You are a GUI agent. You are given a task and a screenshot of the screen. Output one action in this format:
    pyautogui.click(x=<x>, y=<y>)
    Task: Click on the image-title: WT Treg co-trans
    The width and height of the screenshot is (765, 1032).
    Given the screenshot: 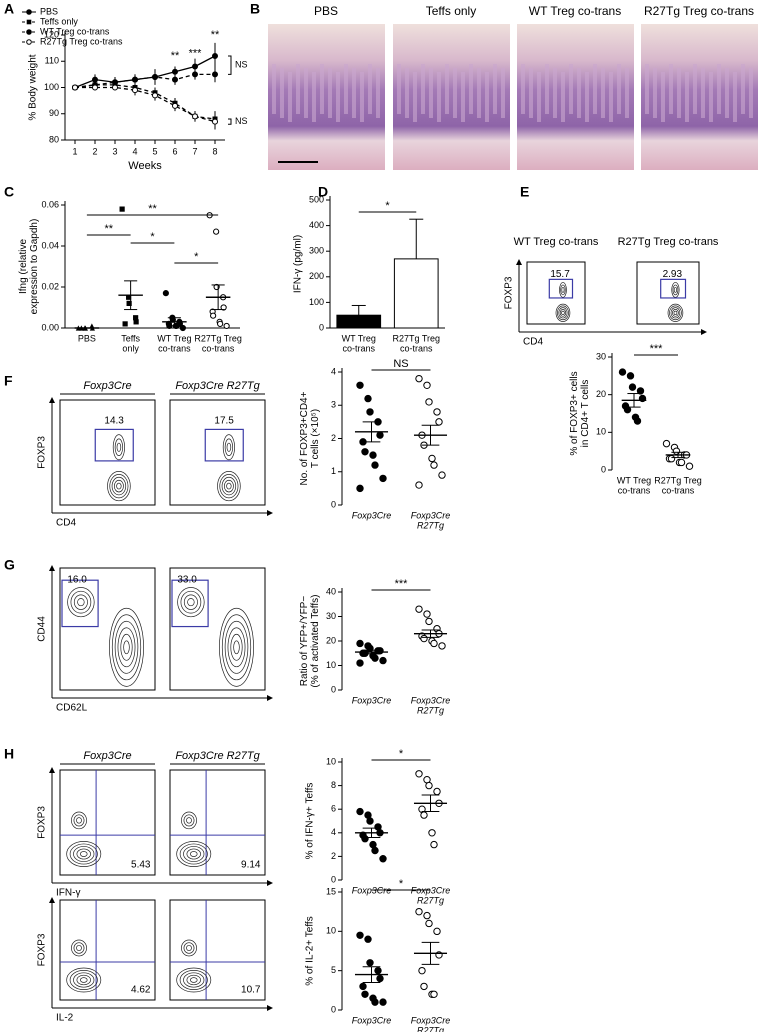 What is the action you would take?
    pyautogui.click(x=575, y=11)
    